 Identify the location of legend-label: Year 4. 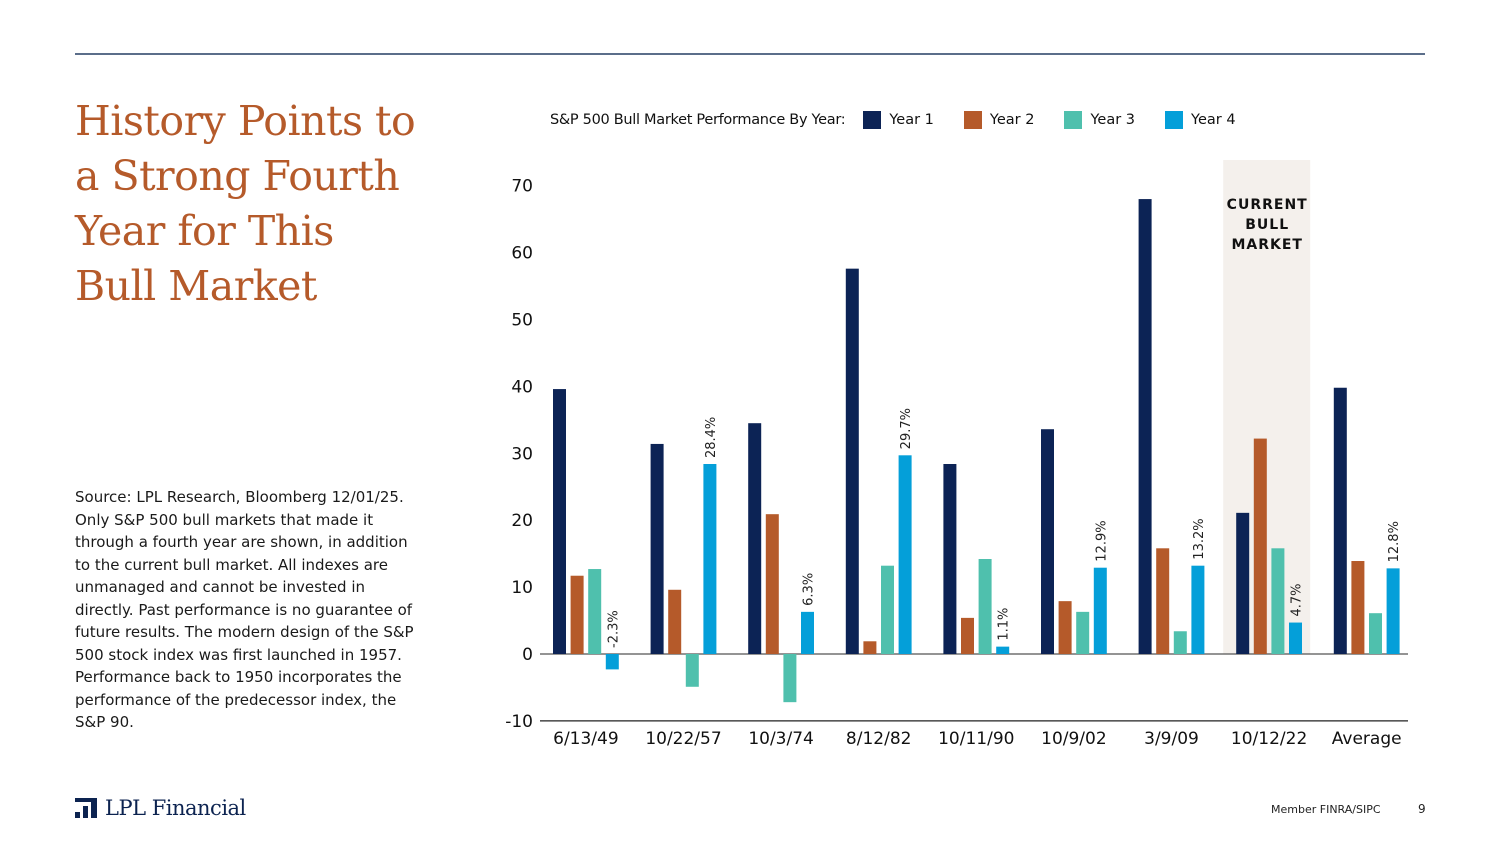
(1213, 120).